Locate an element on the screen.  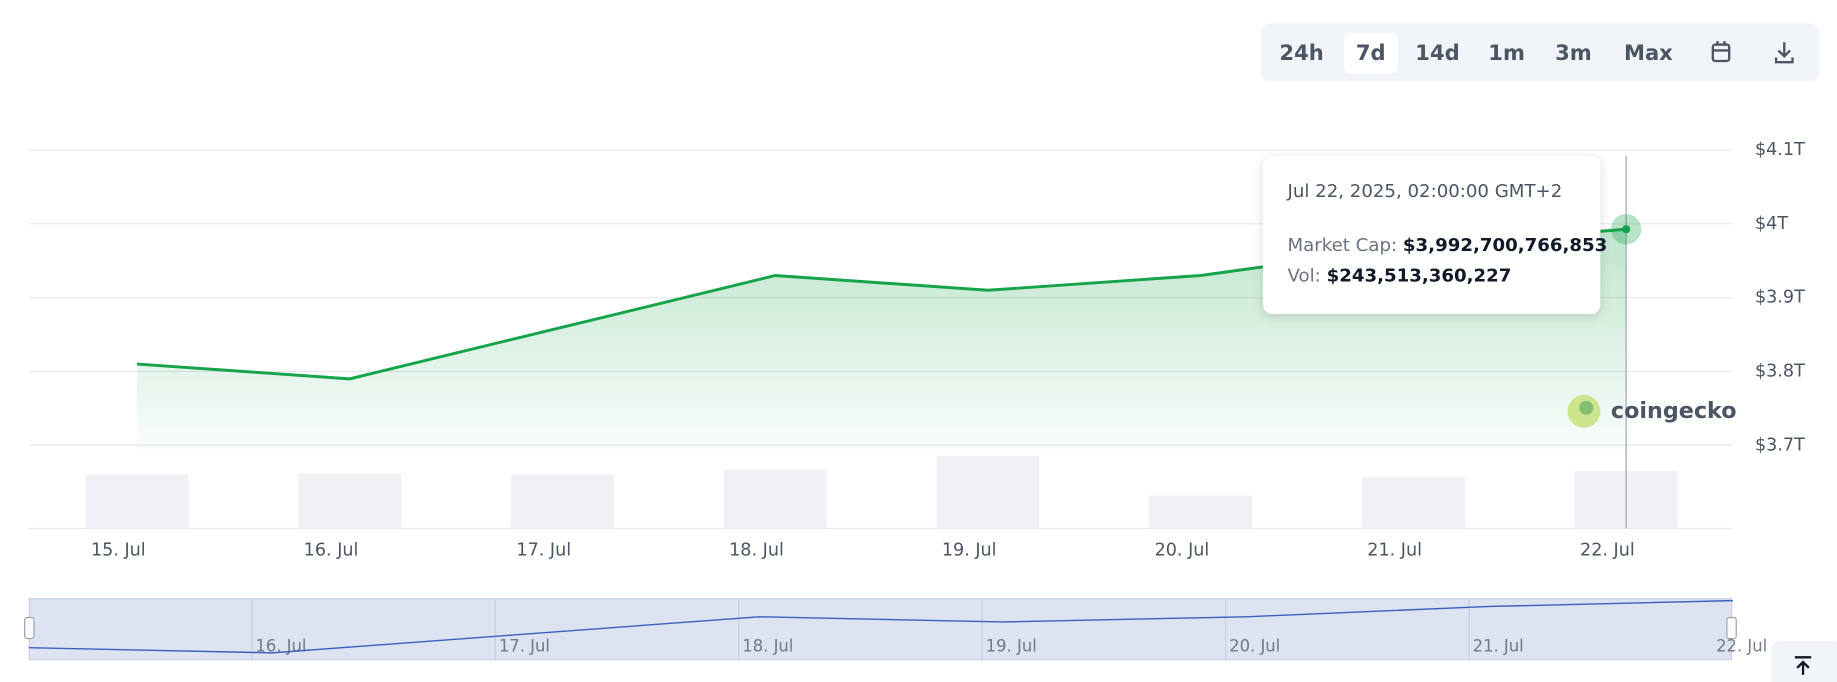
y-tick-label: $3.7T is located at coordinates (1780, 445).